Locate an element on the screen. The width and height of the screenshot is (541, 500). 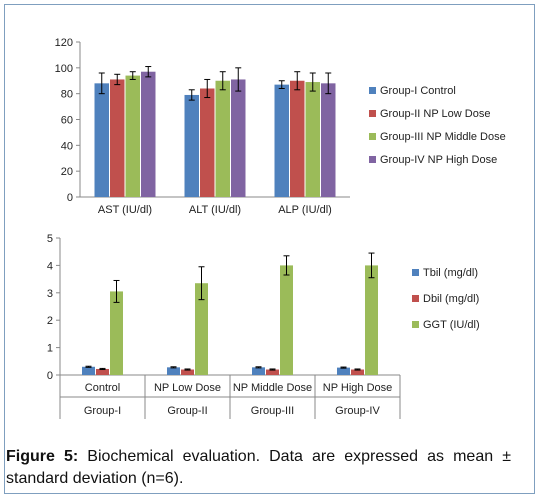
y-tick-label: 3 is located at coordinates (50, 294).